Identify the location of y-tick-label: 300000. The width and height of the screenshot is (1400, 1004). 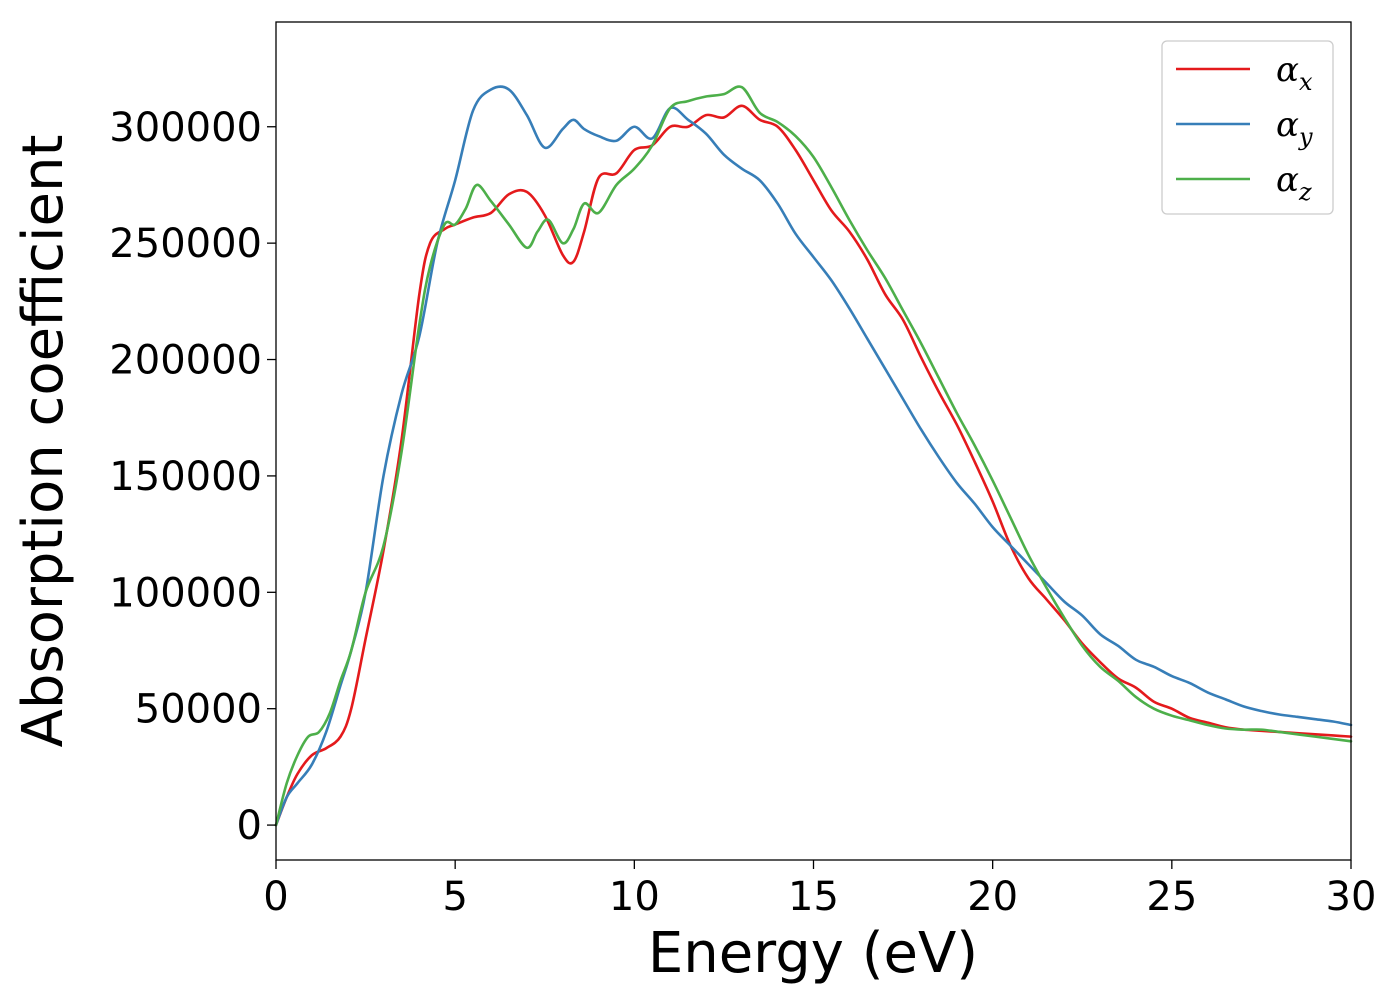
(185, 128).